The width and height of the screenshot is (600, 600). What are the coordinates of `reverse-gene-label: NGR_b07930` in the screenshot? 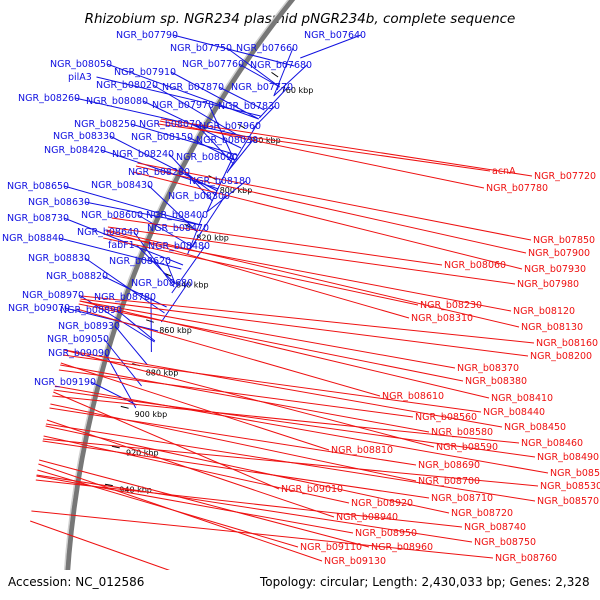 It's located at (555, 269).